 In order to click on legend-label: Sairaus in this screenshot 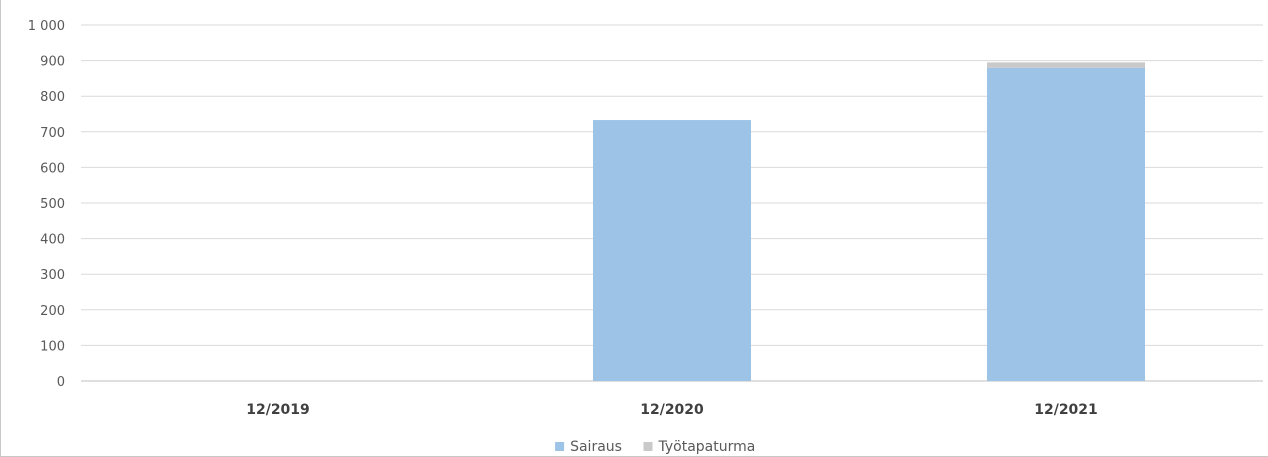, I will do `click(596, 447)`.